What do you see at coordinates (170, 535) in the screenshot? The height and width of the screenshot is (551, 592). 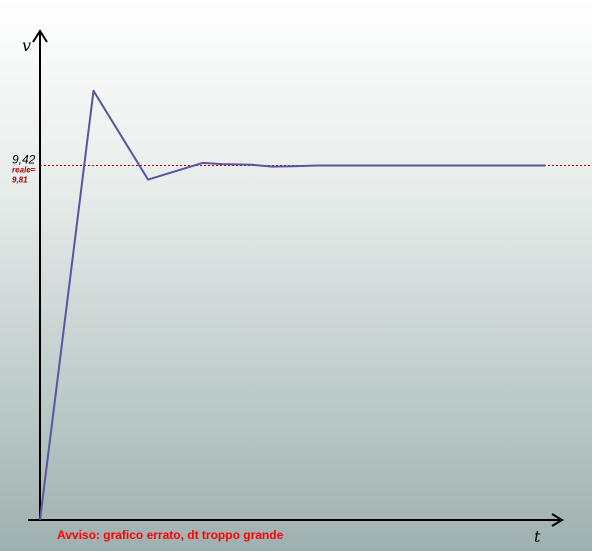 I see `warning-annotation: Avviso: grafico errato, dt troppo grande` at bounding box center [170, 535].